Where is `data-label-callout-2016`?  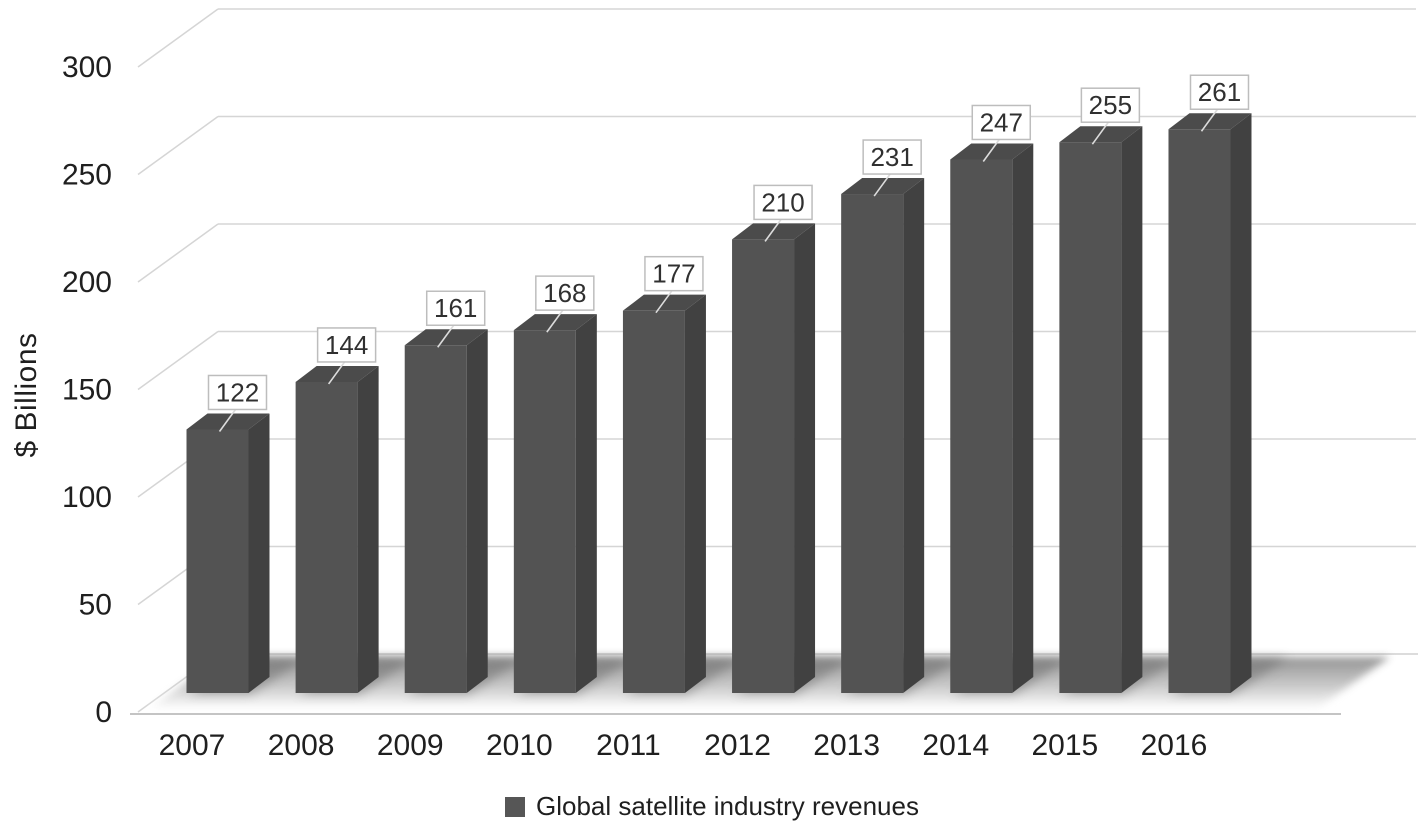
data-label-callout-2016 is located at coordinates (1209, 120).